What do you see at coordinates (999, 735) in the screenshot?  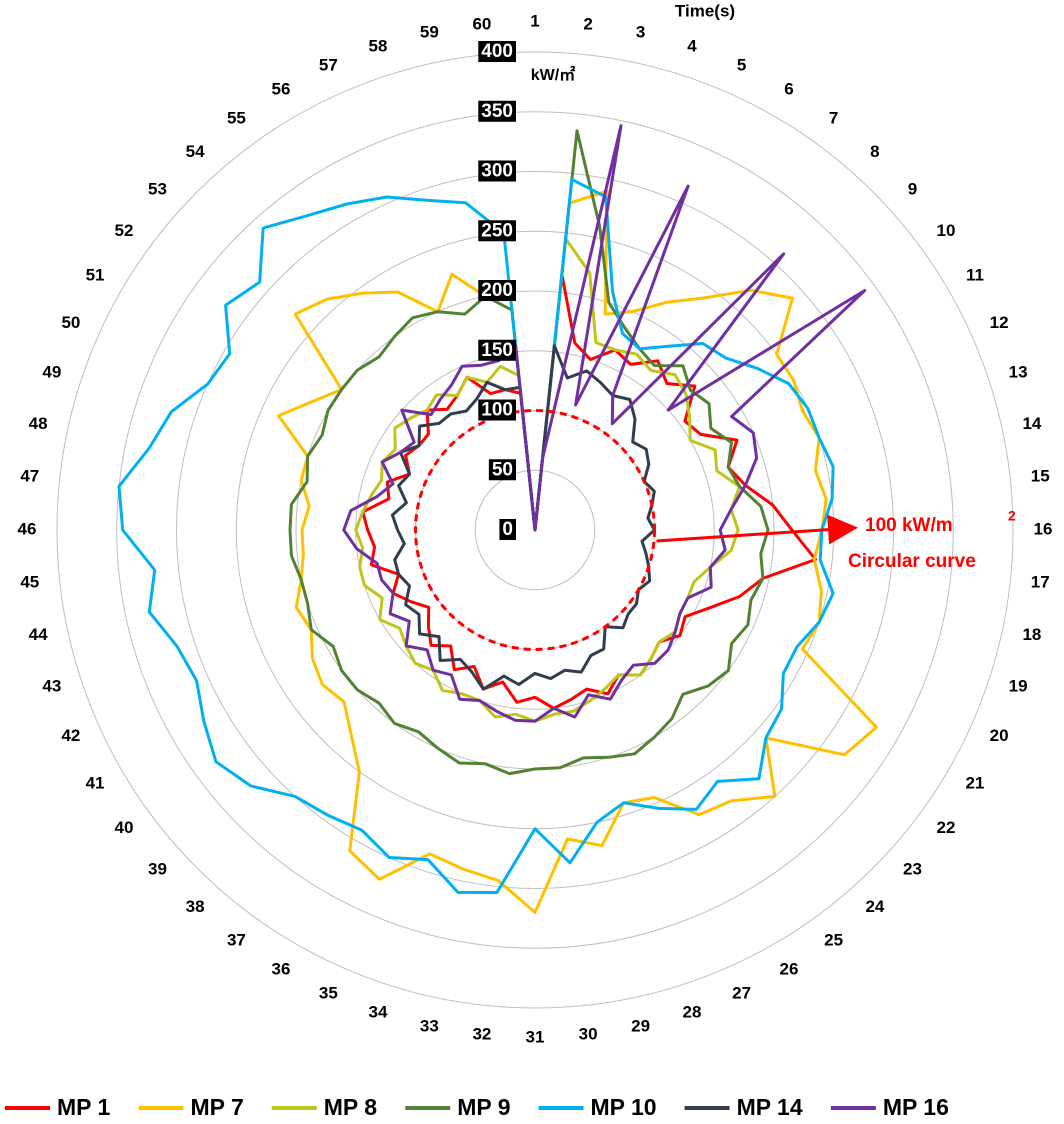 I see `category-label: 20` at bounding box center [999, 735].